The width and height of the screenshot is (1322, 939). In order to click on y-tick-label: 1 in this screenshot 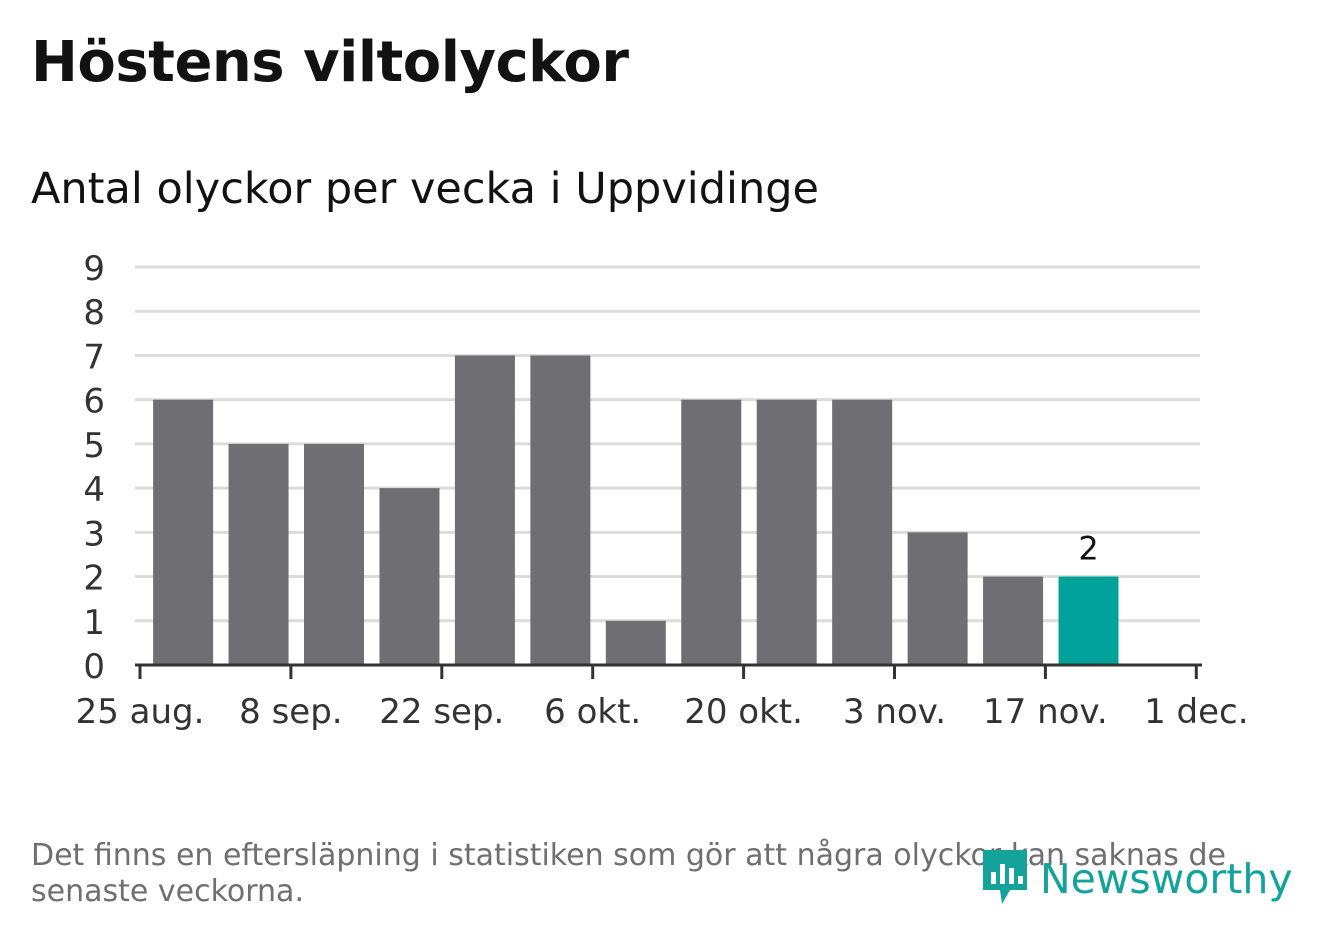, I will do `click(94, 623)`.